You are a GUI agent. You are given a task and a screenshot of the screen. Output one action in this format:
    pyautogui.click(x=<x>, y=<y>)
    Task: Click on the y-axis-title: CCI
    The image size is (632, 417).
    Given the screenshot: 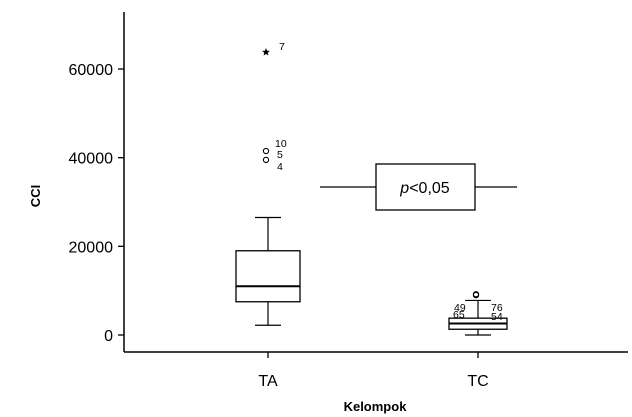 What is the action you would take?
    pyautogui.click(x=35, y=196)
    